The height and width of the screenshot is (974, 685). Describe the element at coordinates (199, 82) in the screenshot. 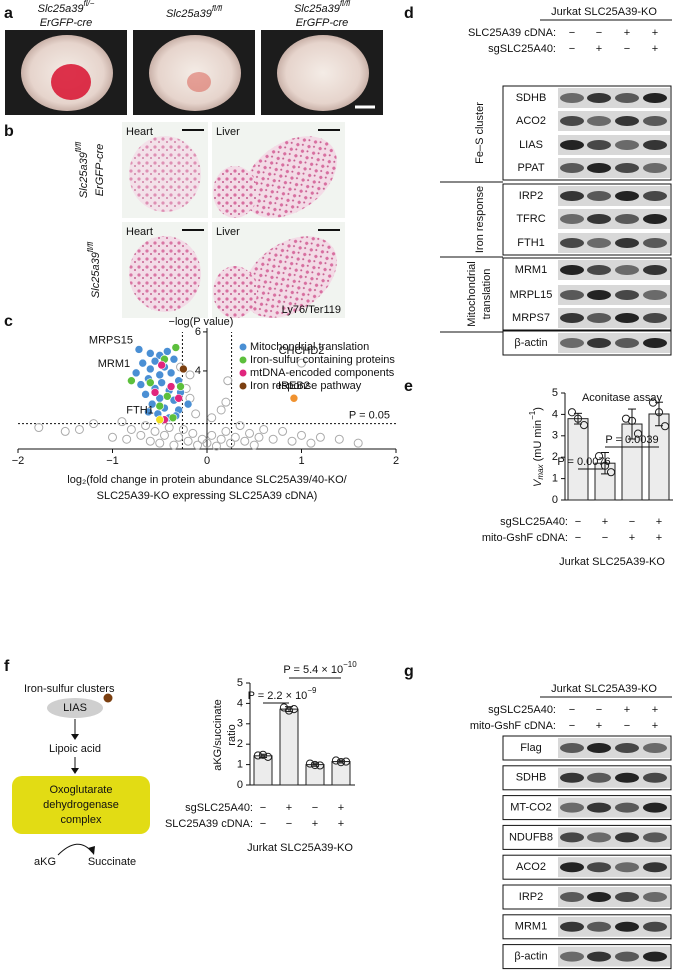

I see `blood` at that location.